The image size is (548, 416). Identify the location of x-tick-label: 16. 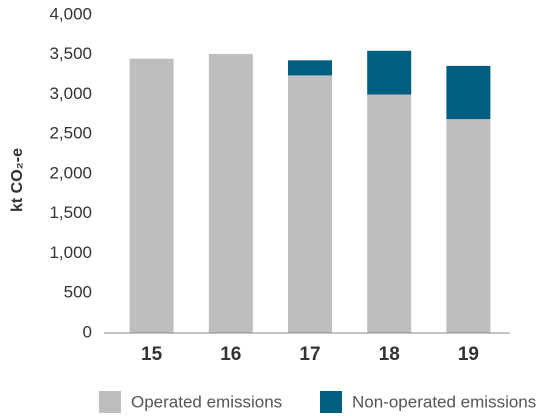
(230, 354).